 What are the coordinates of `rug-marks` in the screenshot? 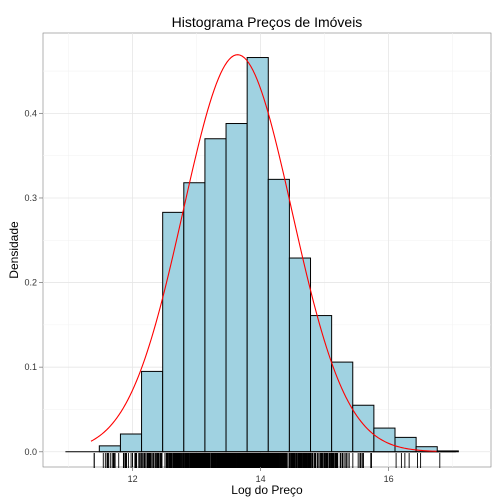 It's located at (267, 460).